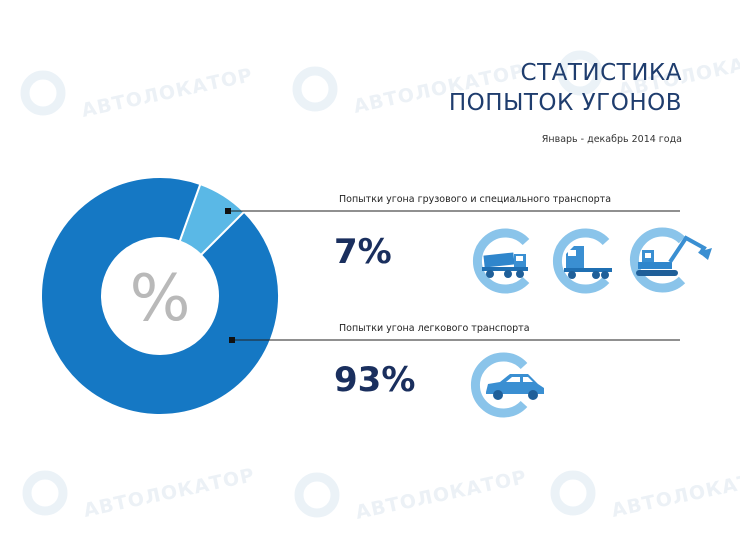 The height and width of the screenshot is (549, 740). I want to click on page-title-line-1: СТАТИСТИКА, so click(601, 73).